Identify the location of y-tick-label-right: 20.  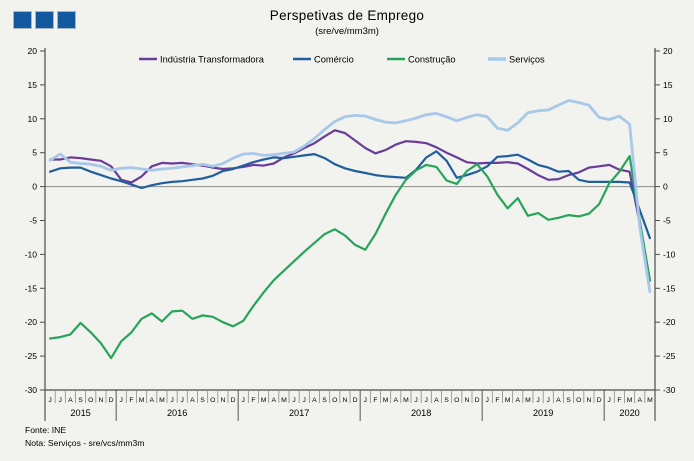
(668, 51).